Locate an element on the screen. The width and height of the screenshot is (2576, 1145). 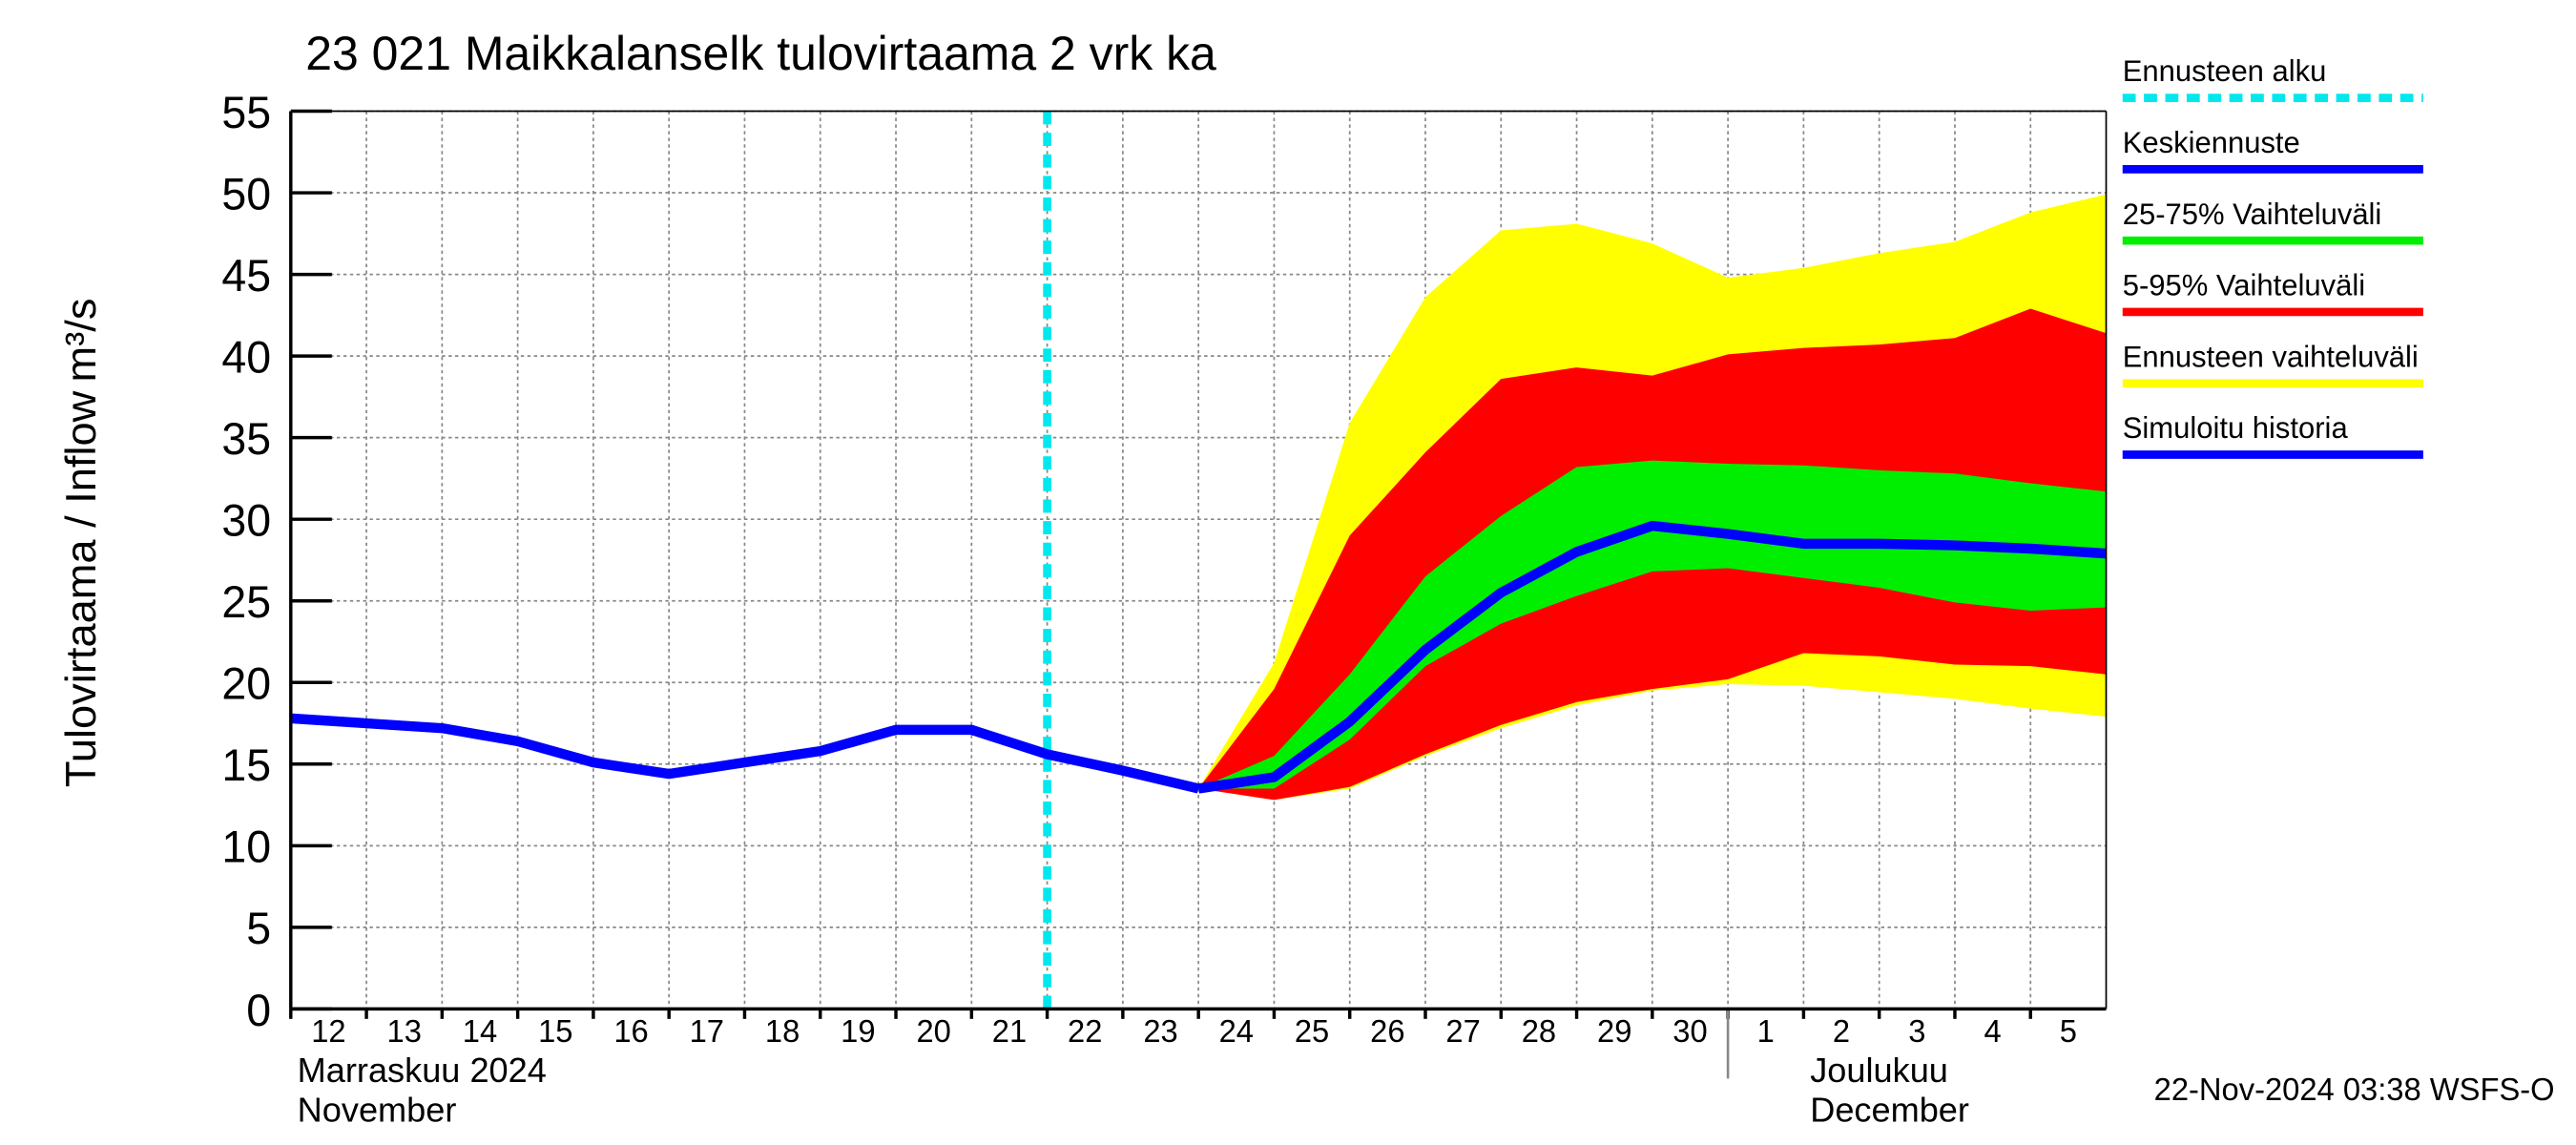
y-tick-label: 25 is located at coordinates (246, 602).